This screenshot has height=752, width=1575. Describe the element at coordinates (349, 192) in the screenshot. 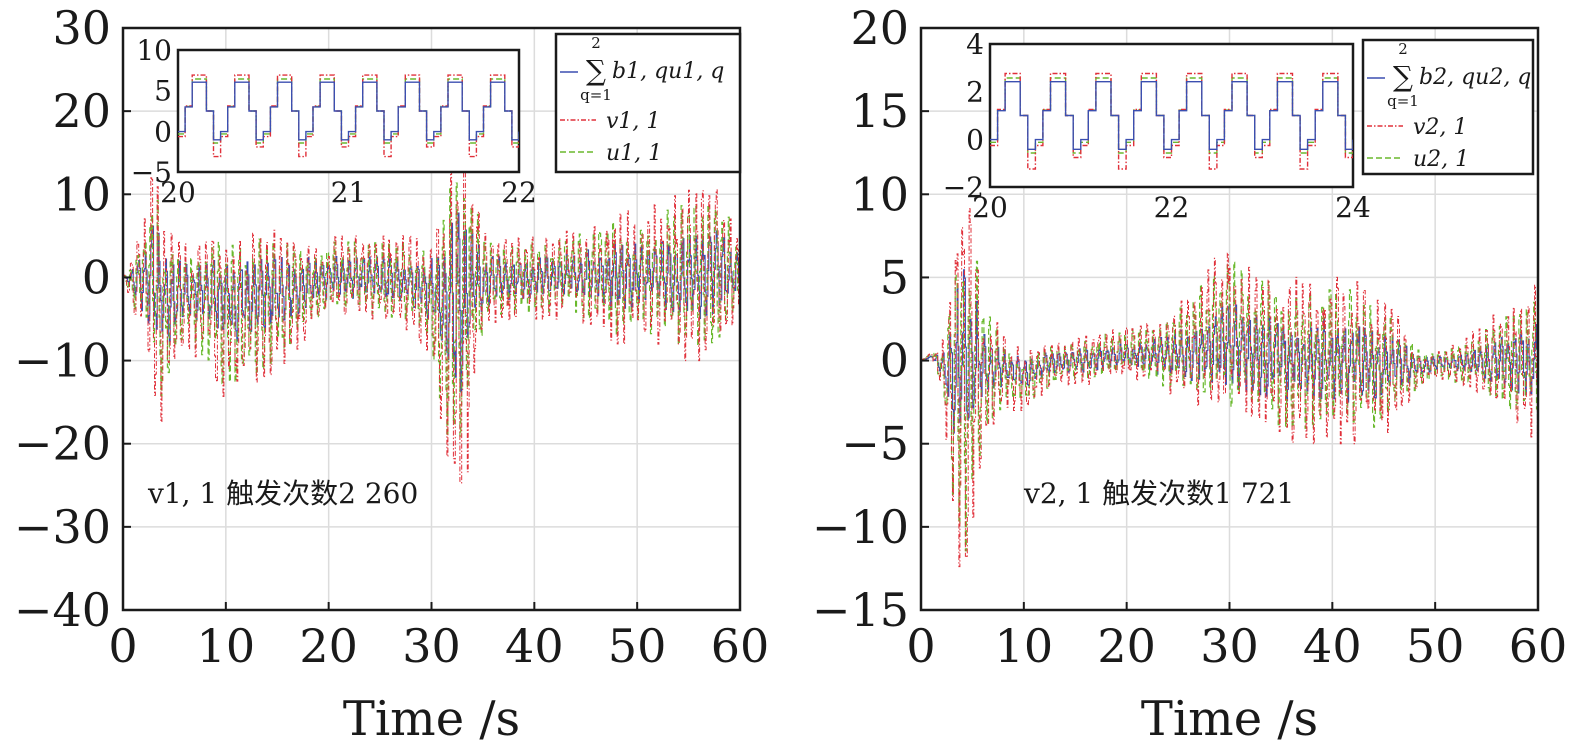

I see `inset-x-tick-label: 21` at that location.